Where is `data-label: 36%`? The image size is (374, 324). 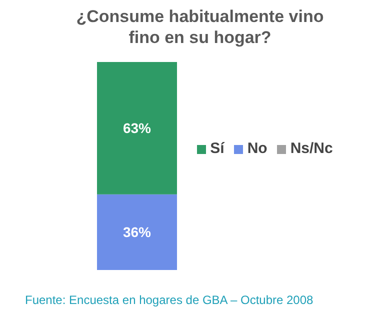 data-label: 36% is located at coordinates (137, 232).